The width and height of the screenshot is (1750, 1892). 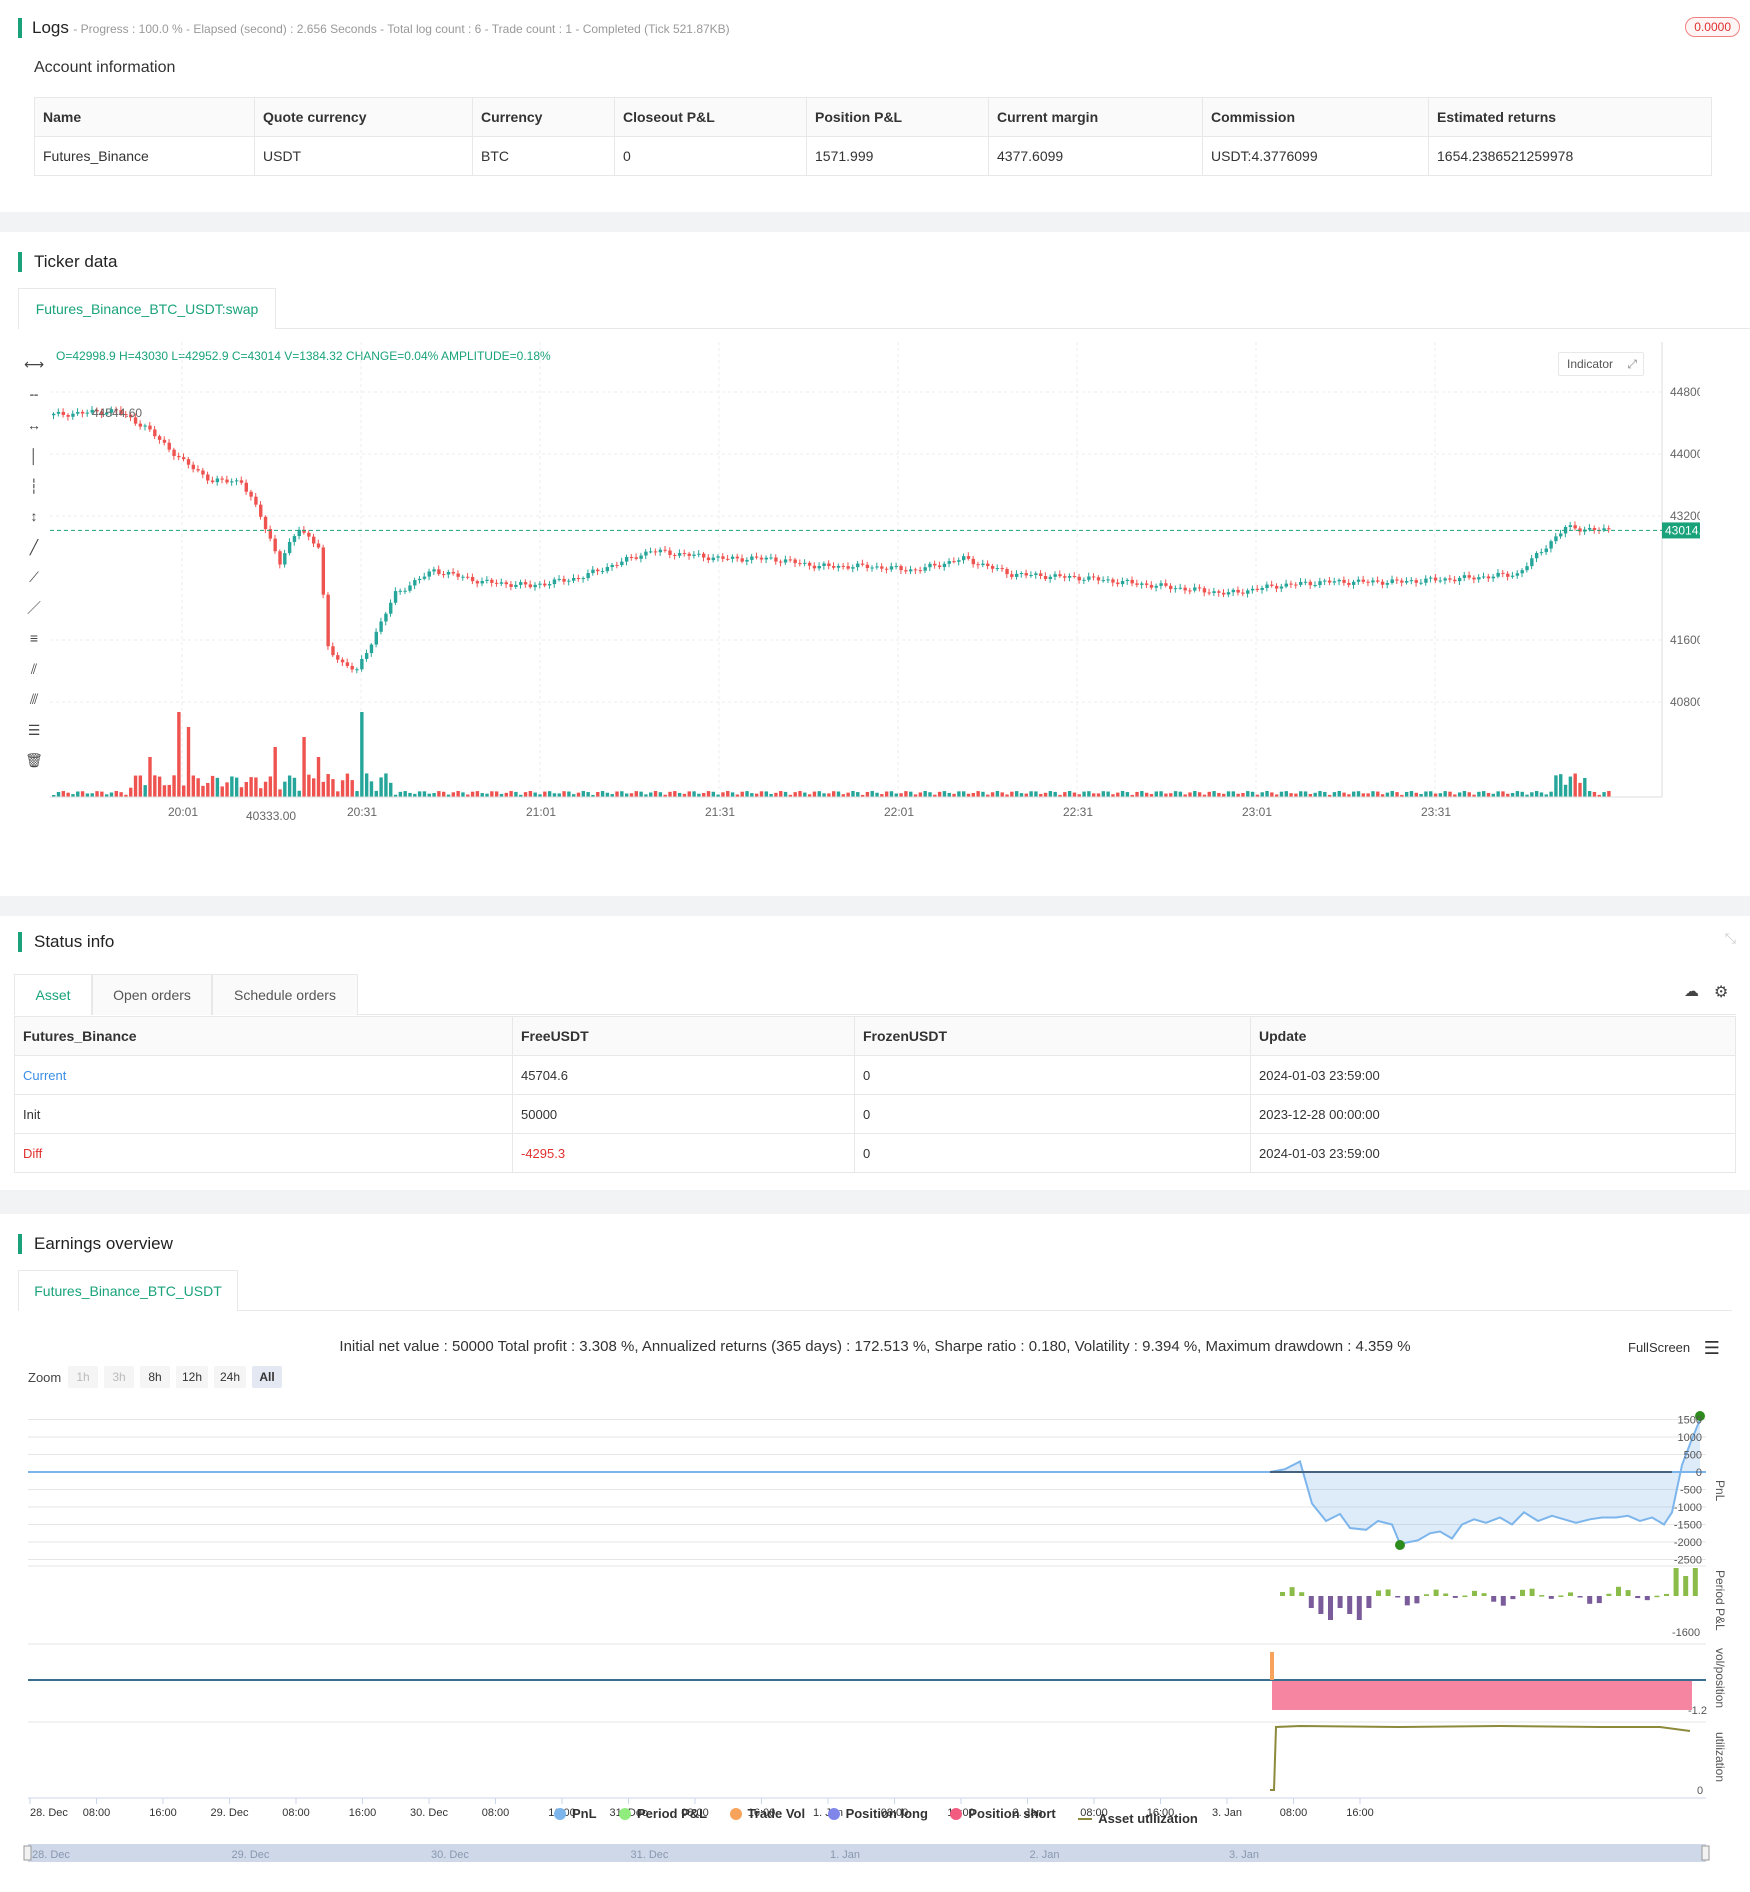 I want to click on row-label-init: Init, so click(x=263, y=1114).